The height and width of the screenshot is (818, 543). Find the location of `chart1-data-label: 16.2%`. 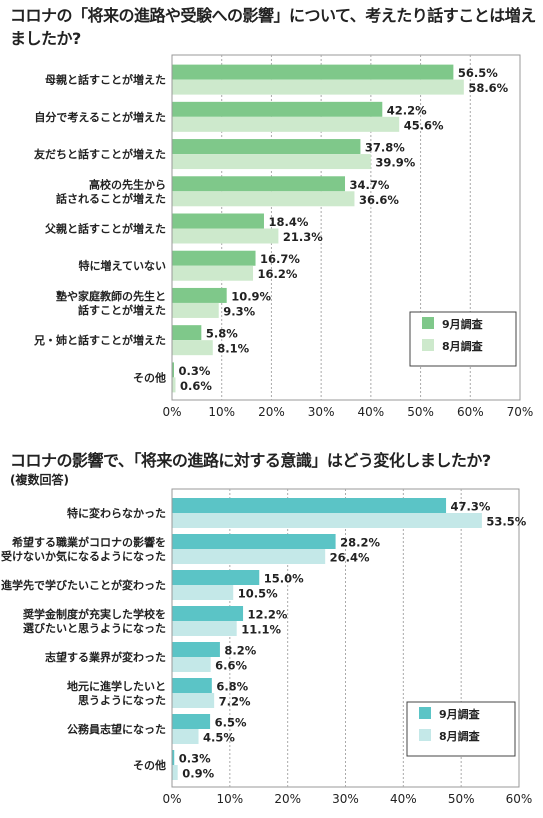

chart1-data-label: 16.2% is located at coordinates (278, 274).